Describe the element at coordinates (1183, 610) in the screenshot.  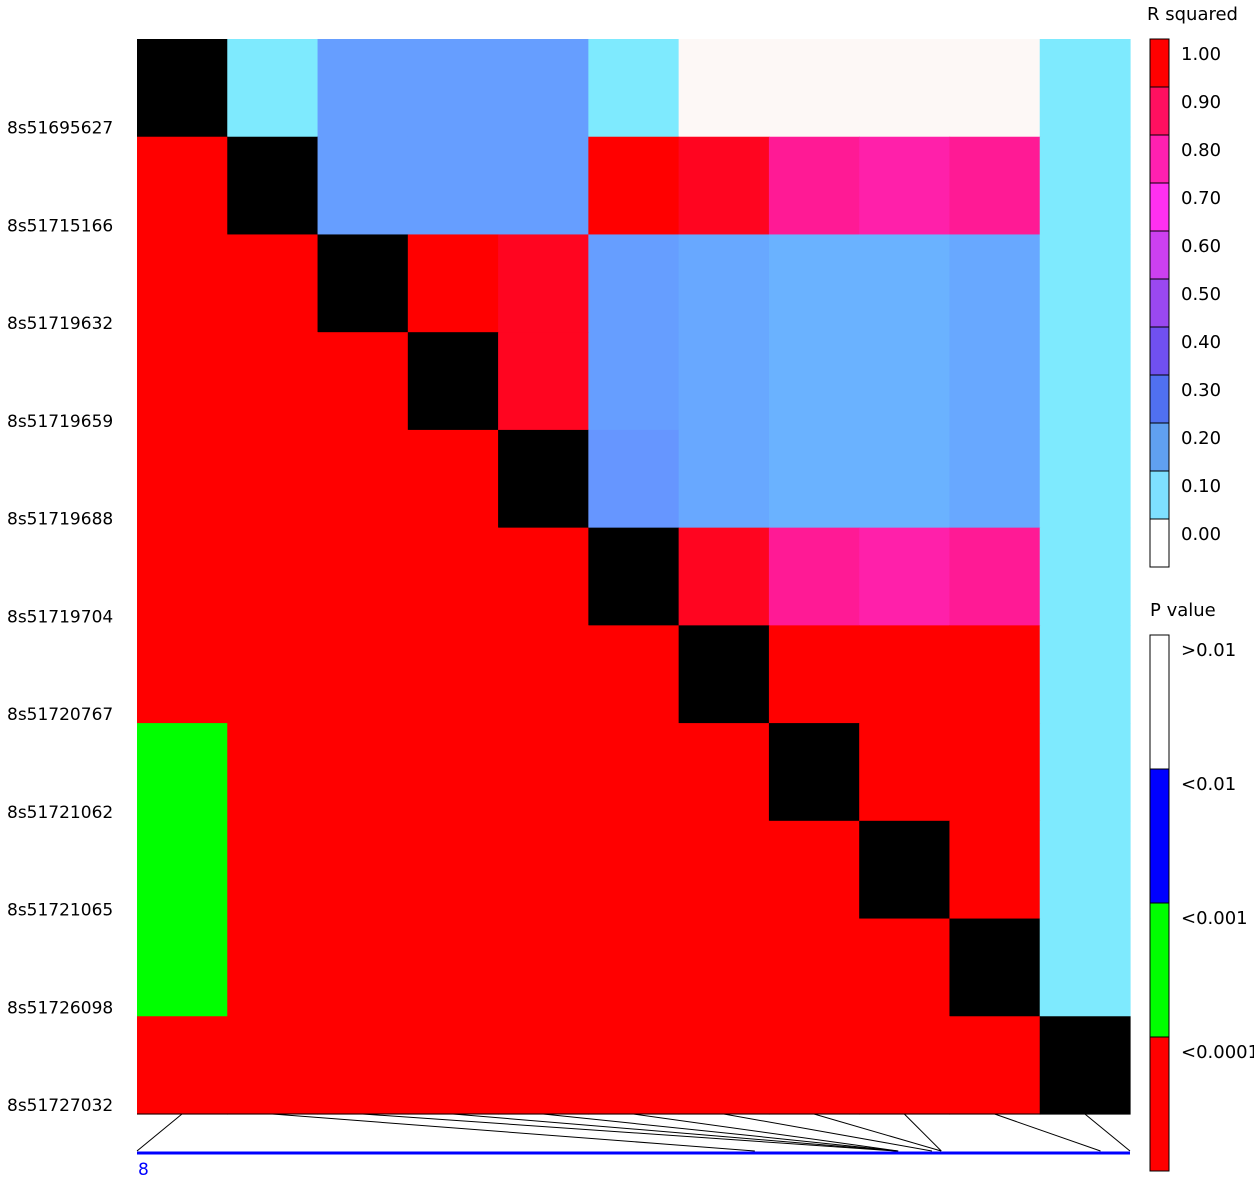
I see `p-value-legend-title: P value` at that location.